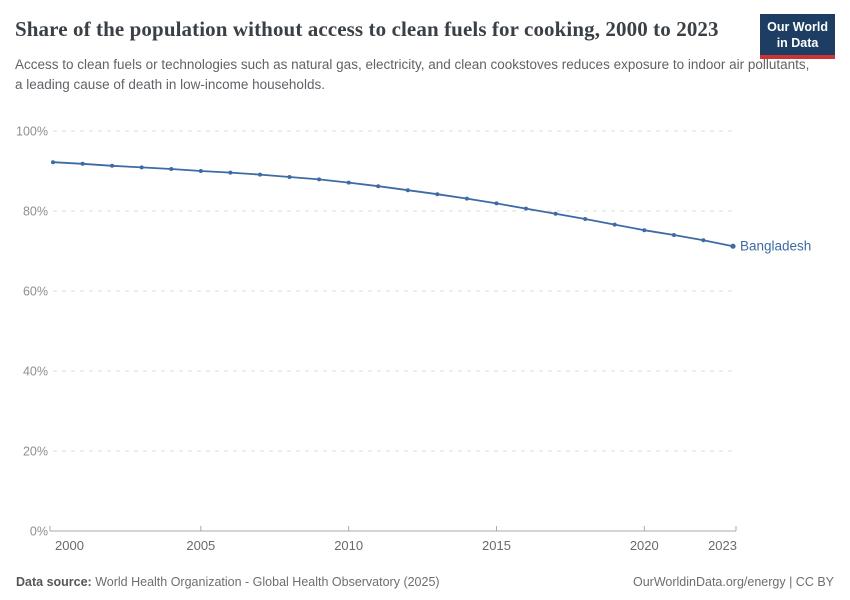 Image resolution: width=850 pixels, height=600 pixels. What do you see at coordinates (733, 582) in the screenshot?
I see `license-link: OurWorldinData.org/energy | CC BY` at bounding box center [733, 582].